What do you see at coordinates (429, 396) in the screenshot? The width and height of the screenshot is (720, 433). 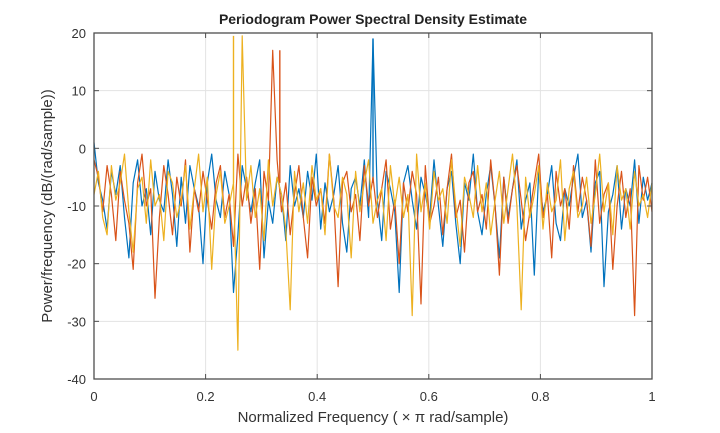 I see `x-tick-label: 0.6` at bounding box center [429, 396].